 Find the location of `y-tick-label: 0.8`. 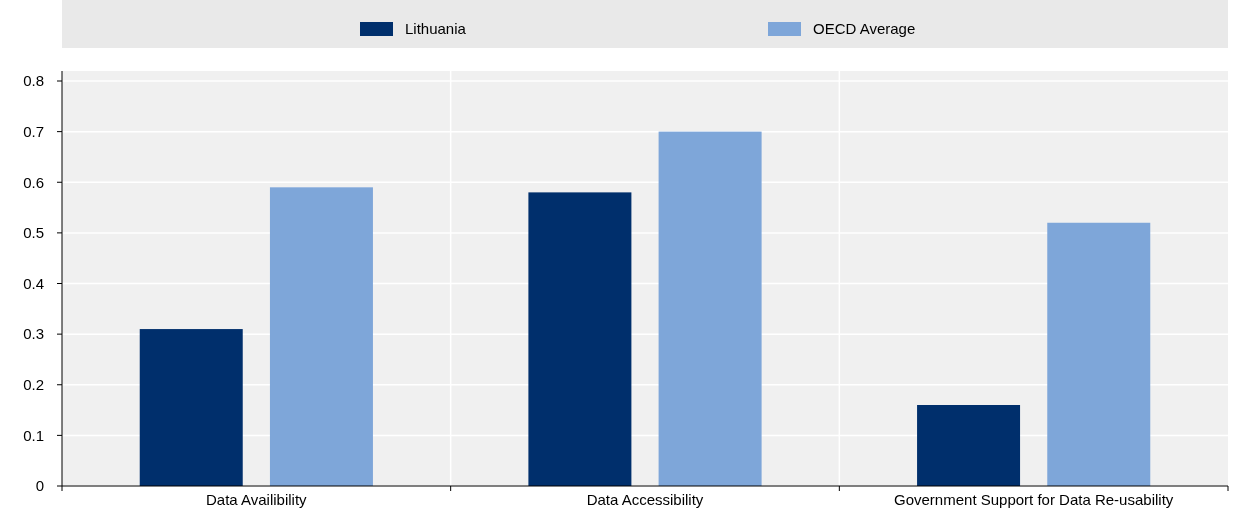

y-tick-label: 0.8 is located at coordinates (33, 81).